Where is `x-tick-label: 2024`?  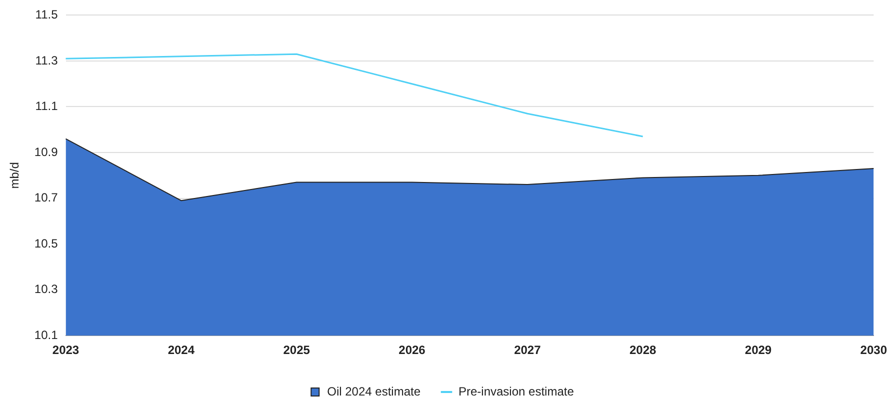
x-tick-label: 2024 is located at coordinates (181, 350).